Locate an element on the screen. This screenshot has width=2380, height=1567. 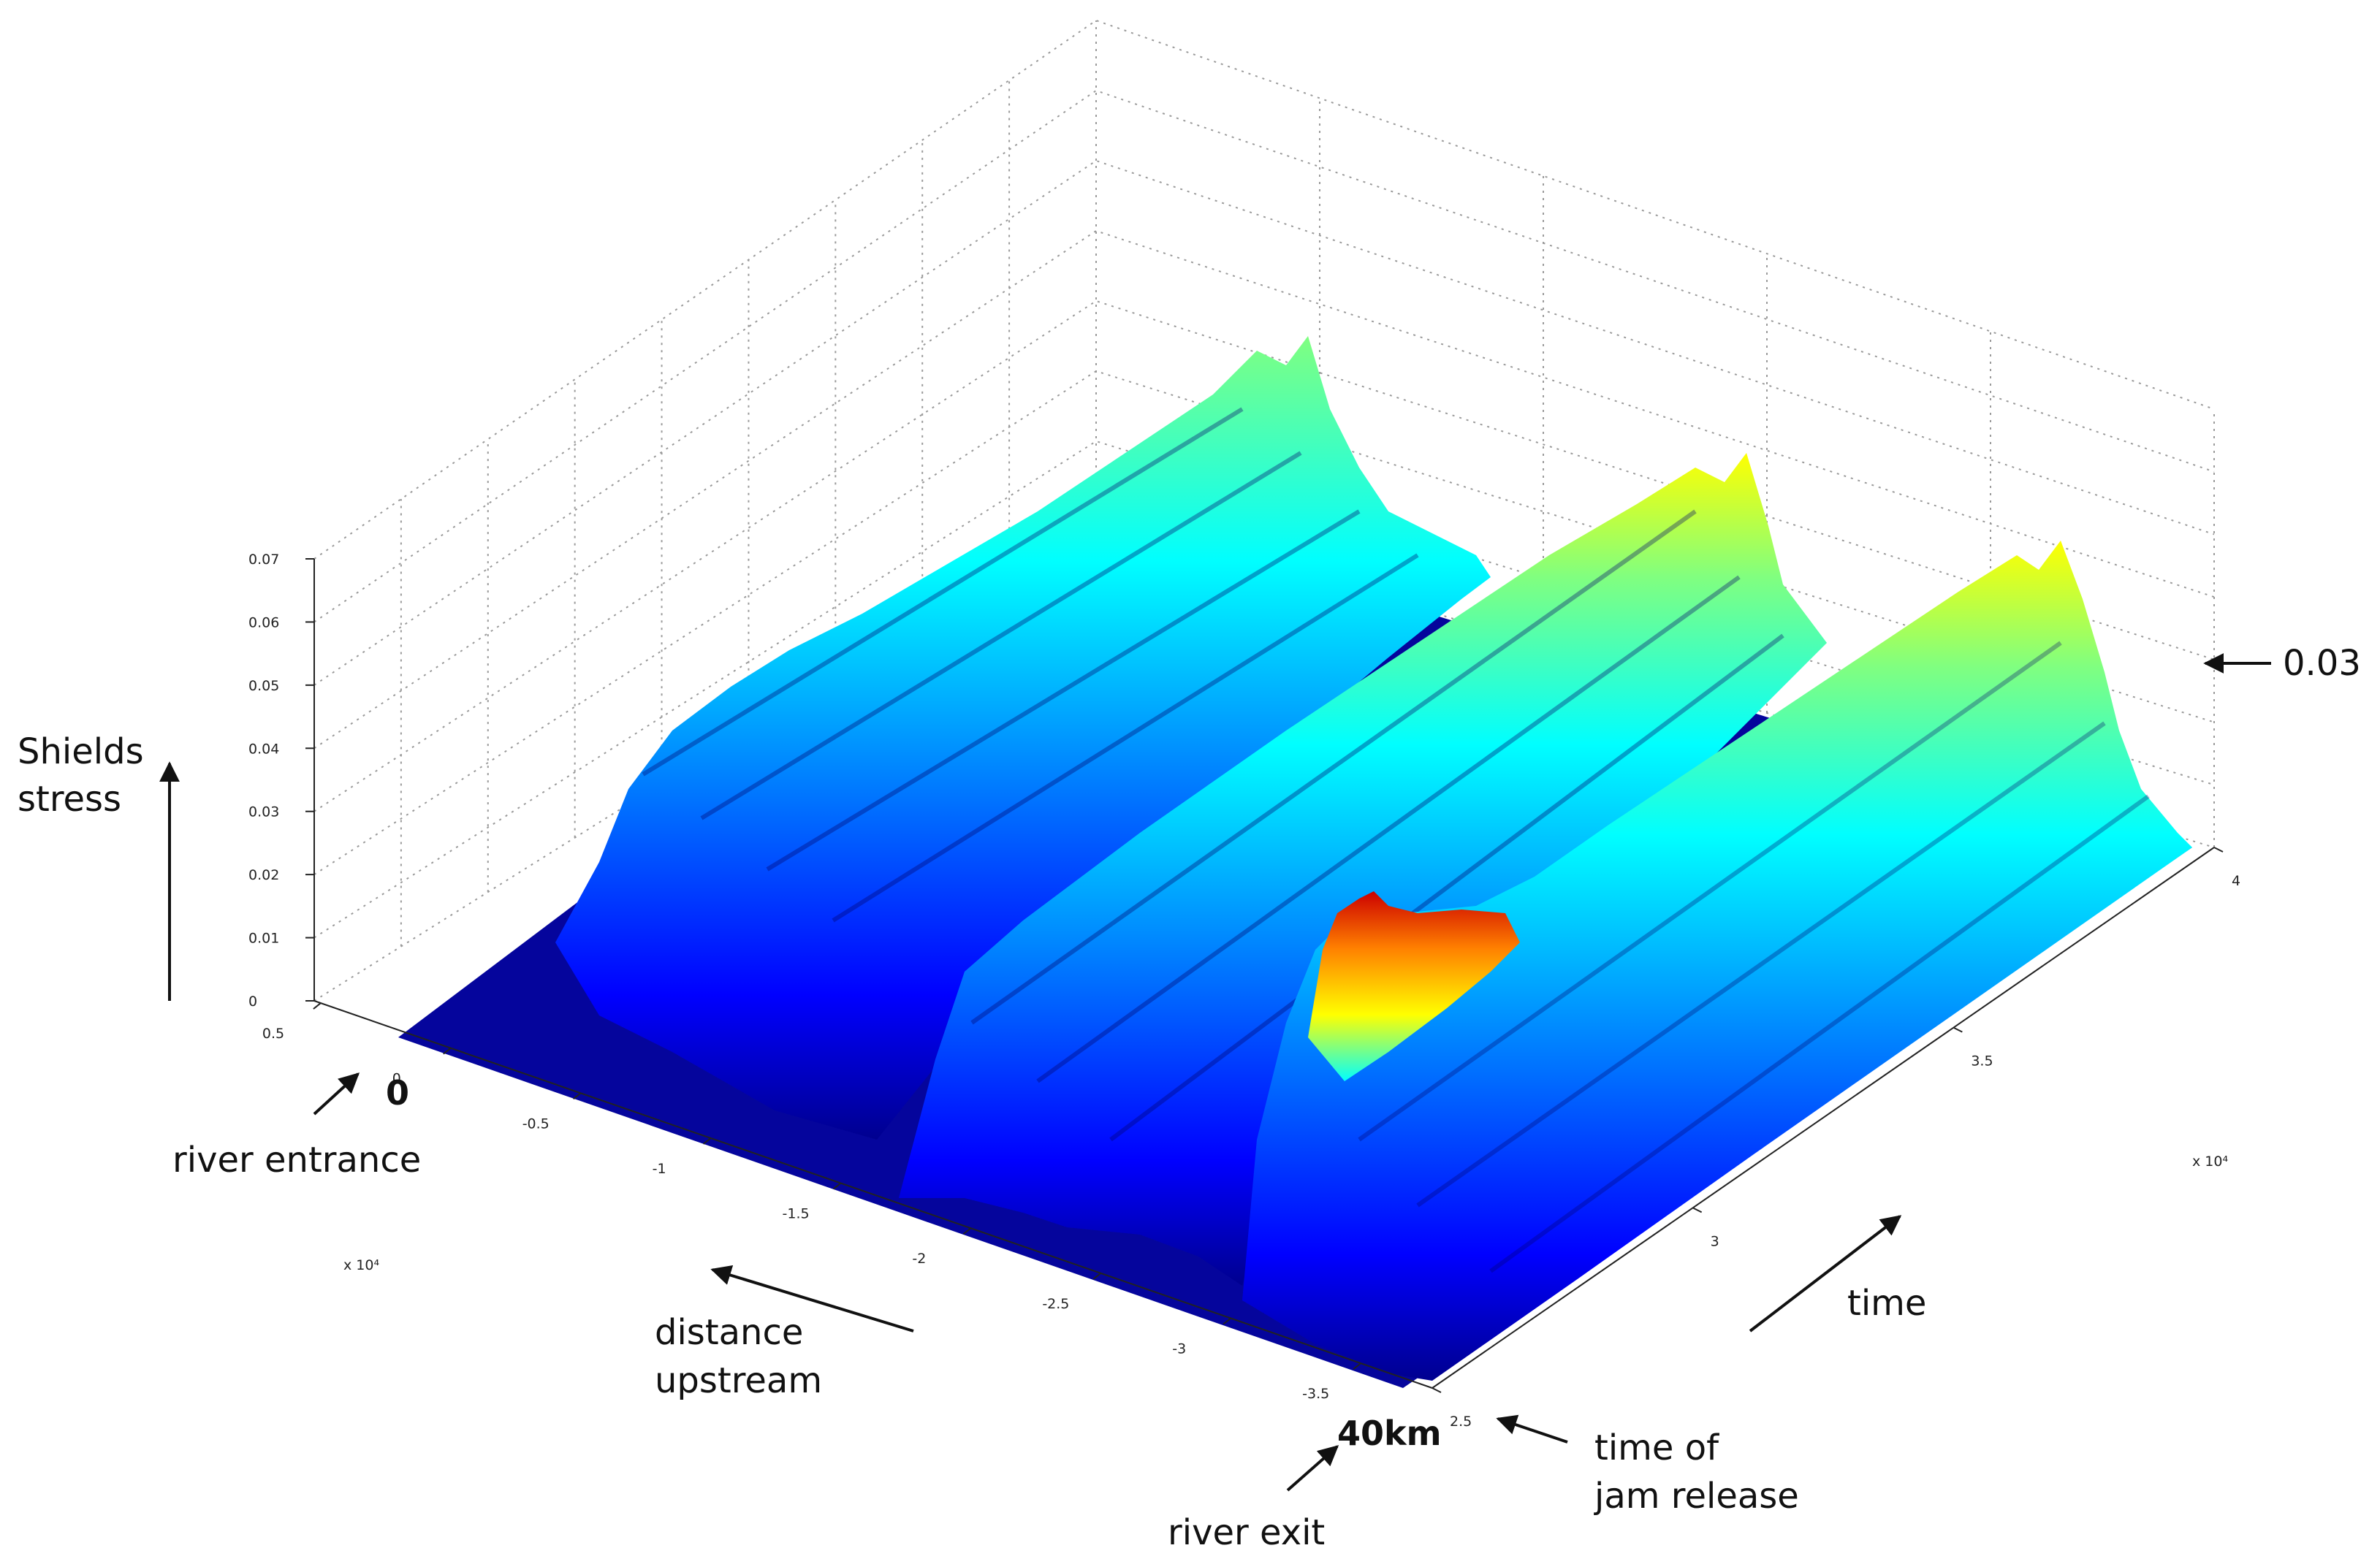
ridge-second-wave-strands is located at coordinates (1377, 826).